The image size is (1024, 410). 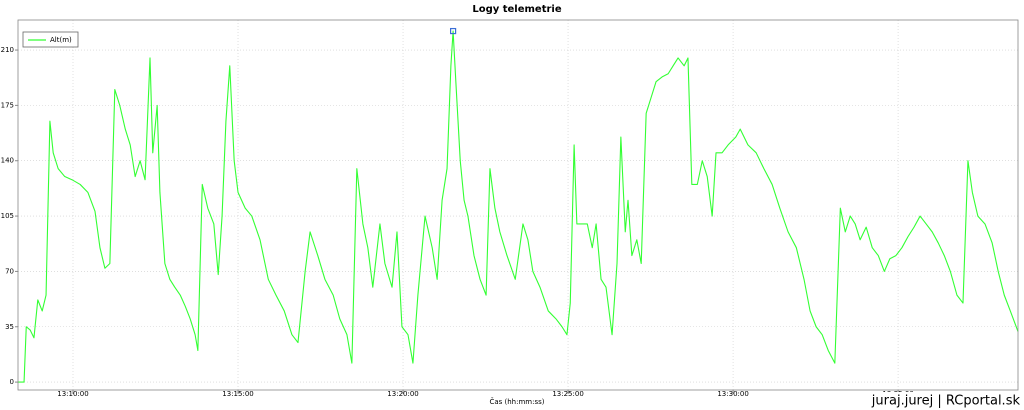 What do you see at coordinates (7, 50) in the screenshot?
I see `y-tick-label: 210` at bounding box center [7, 50].